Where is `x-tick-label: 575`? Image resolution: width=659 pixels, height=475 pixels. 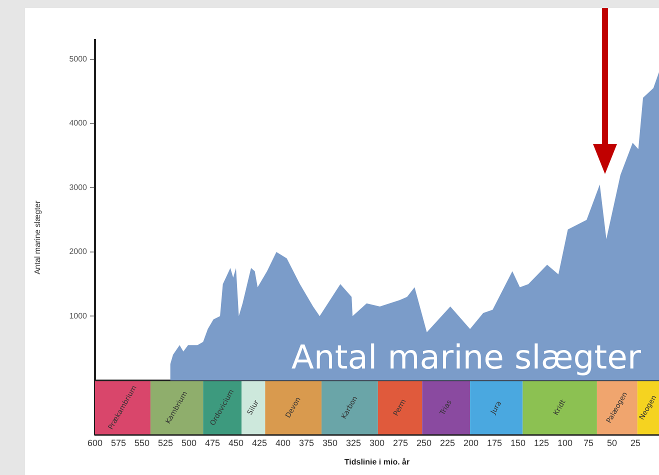 x-tick-label: 575 is located at coordinates (118, 443).